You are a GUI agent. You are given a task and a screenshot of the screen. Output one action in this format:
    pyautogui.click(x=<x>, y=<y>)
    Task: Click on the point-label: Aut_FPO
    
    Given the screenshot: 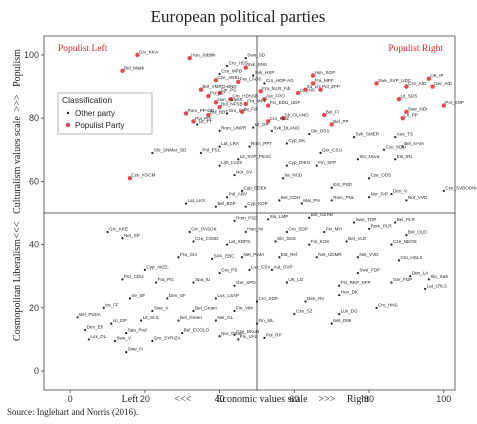 What is the action you would take?
    pyautogui.click(x=275, y=96)
    